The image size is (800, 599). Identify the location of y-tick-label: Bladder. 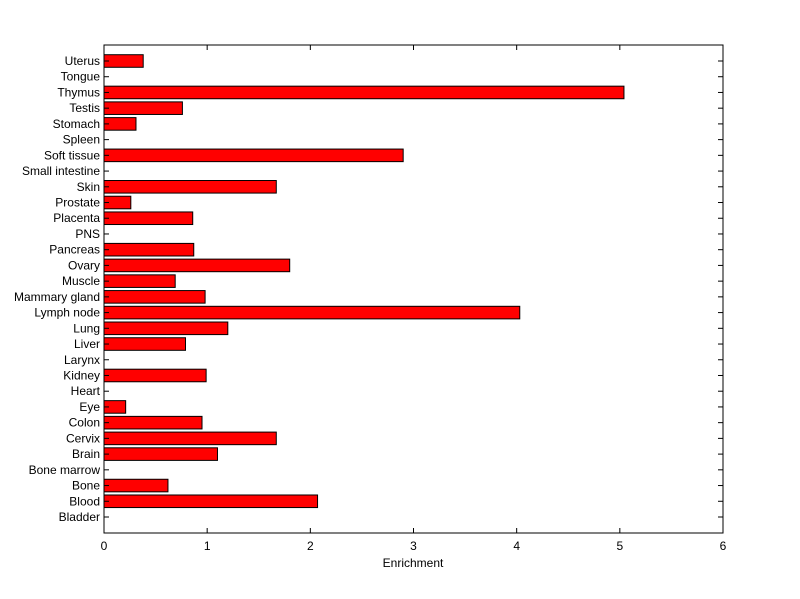
(79, 517).